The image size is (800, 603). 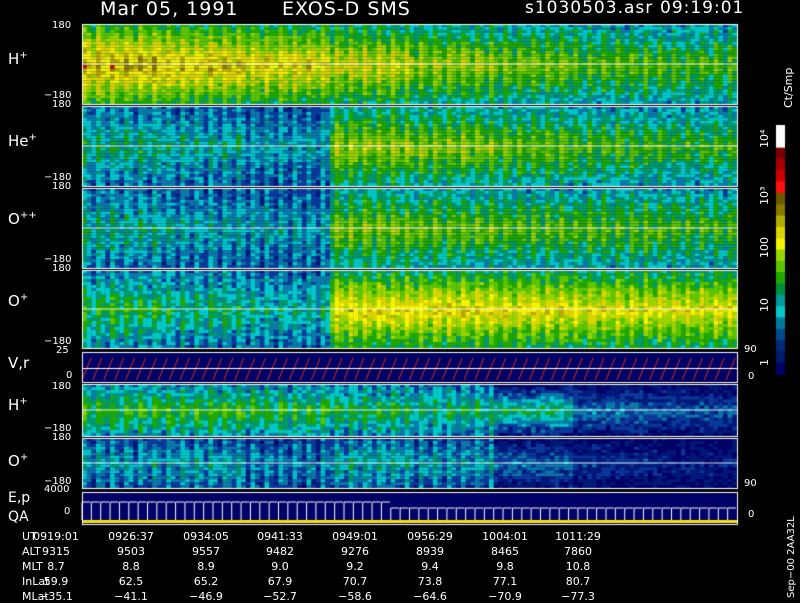 What do you see at coordinates (131, 581) in the screenshot?
I see `table-cell: 62.5` at bounding box center [131, 581].